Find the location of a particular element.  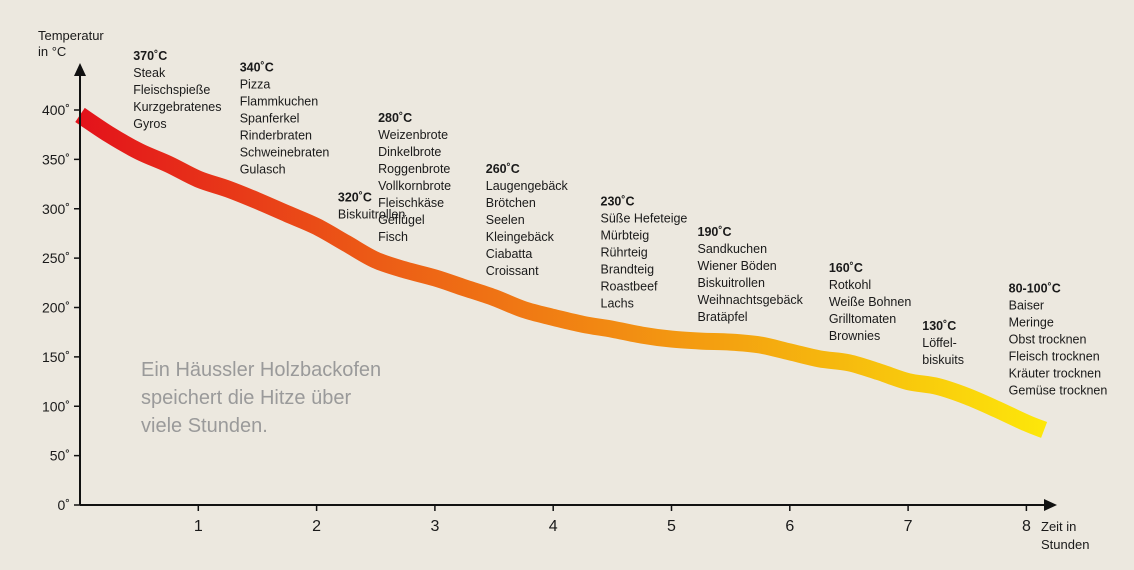

y-axis-title-line-1: Temperatur is located at coordinates (71, 35).